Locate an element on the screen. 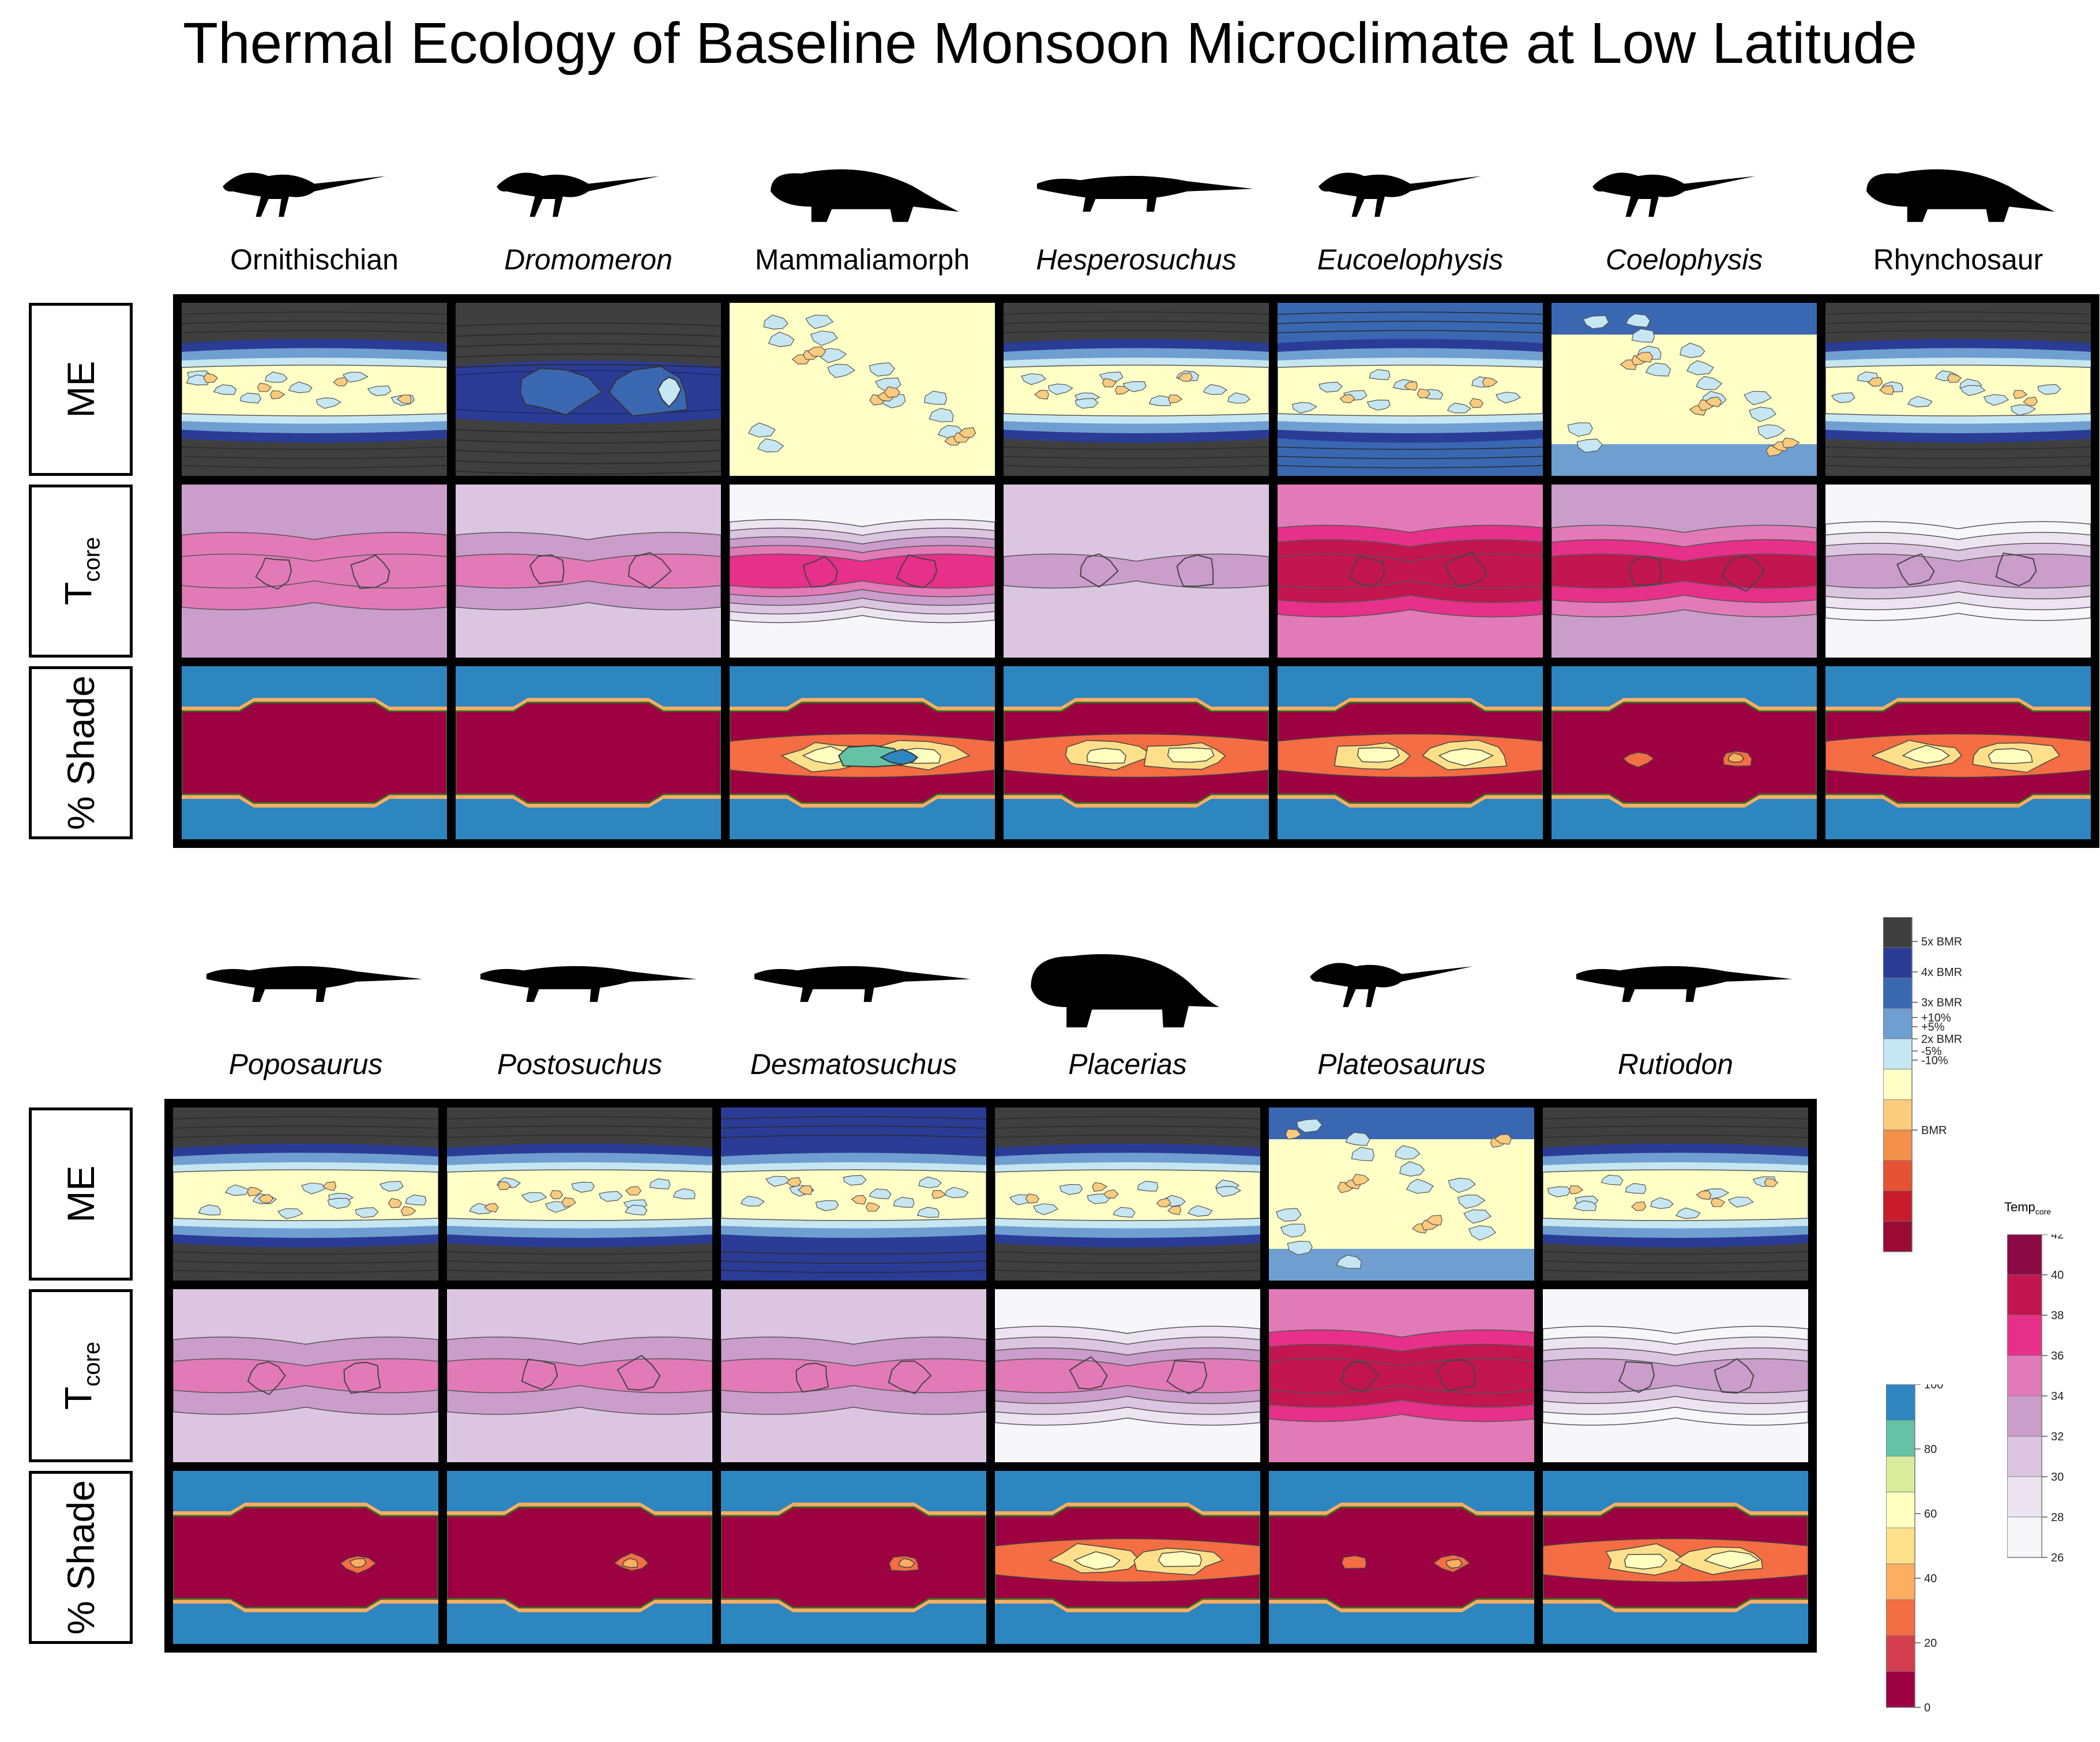 This screenshot has width=2100, height=1742. me-panel-mammaliamorph is located at coordinates (862, 389).